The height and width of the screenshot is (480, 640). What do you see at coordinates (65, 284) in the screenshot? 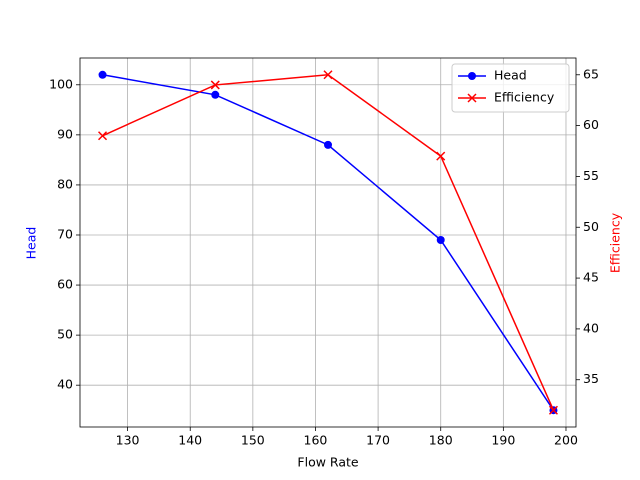
I see `y-tick-label: 60` at bounding box center [65, 284].